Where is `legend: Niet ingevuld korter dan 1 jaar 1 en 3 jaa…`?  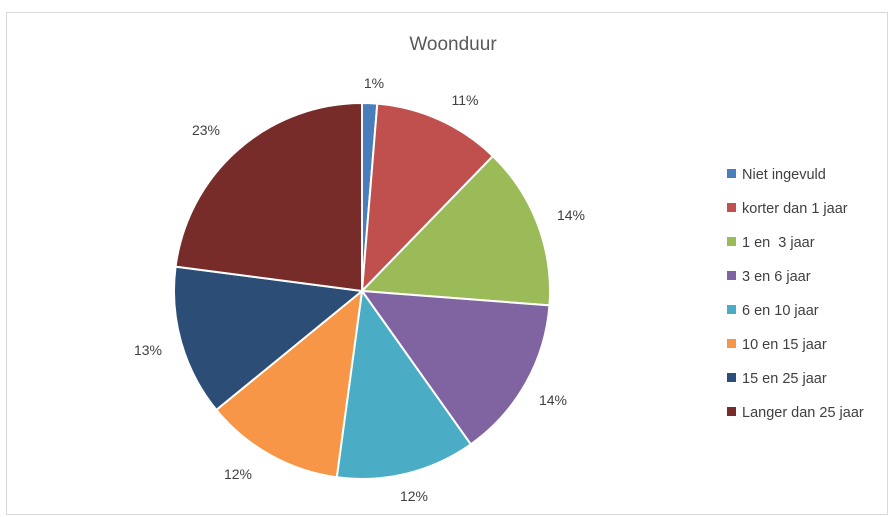
legend: Niet ingevuld korter dan 1 jaar 1 en 3 jaa… is located at coordinates (795, 294).